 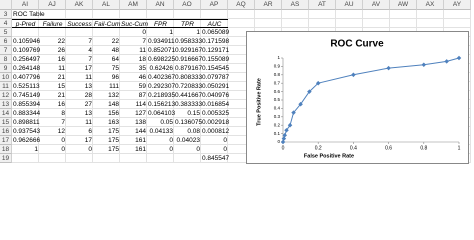 What do you see at coordinates (140, 122) in the screenshot?
I see `table-cell: 138` at bounding box center [140, 122].